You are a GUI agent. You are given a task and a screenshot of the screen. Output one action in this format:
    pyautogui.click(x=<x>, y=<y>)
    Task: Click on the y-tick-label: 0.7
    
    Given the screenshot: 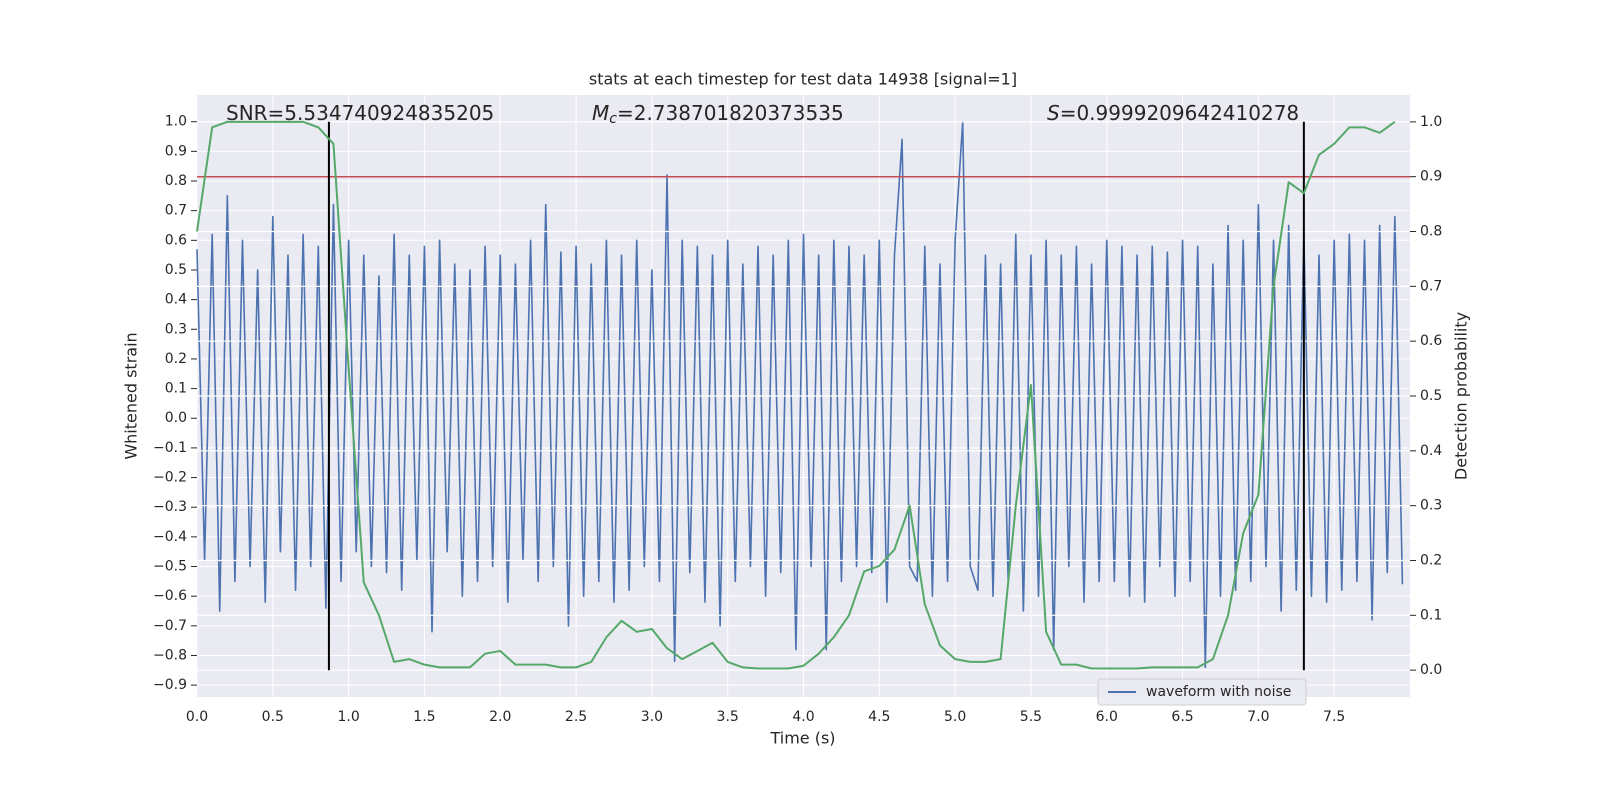 What is the action you would take?
    pyautogui.click(x=176, y=211)
    